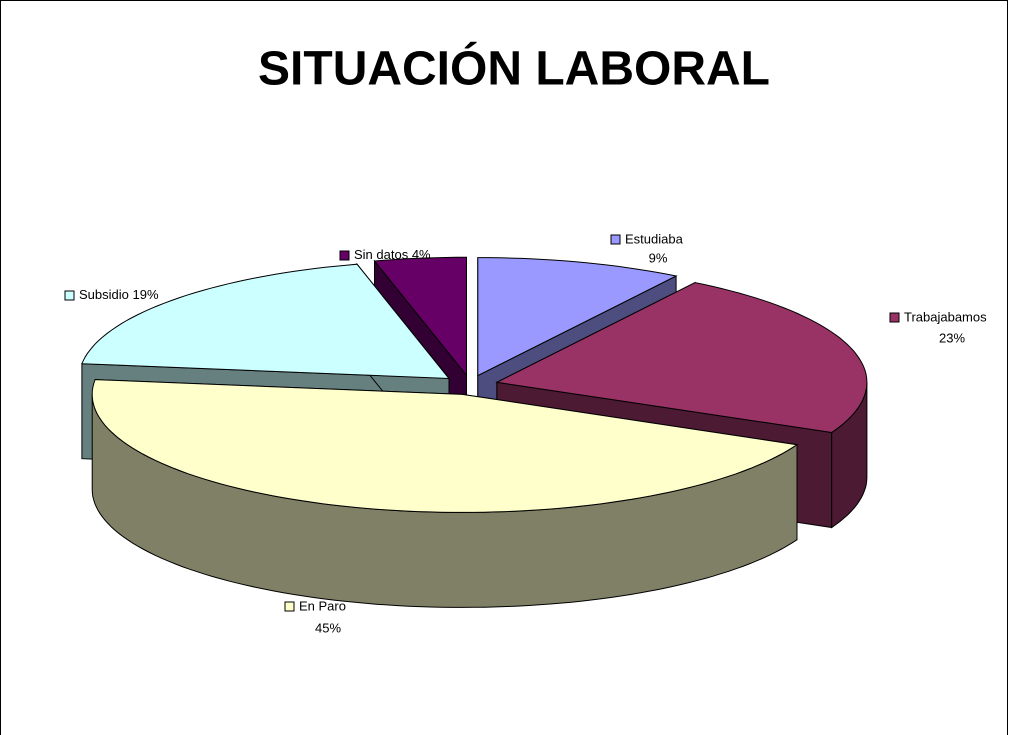 Image resolution: width=1009 pixels, height=735 pixels. I want to click on value-label: 19%, so click(146, 294).